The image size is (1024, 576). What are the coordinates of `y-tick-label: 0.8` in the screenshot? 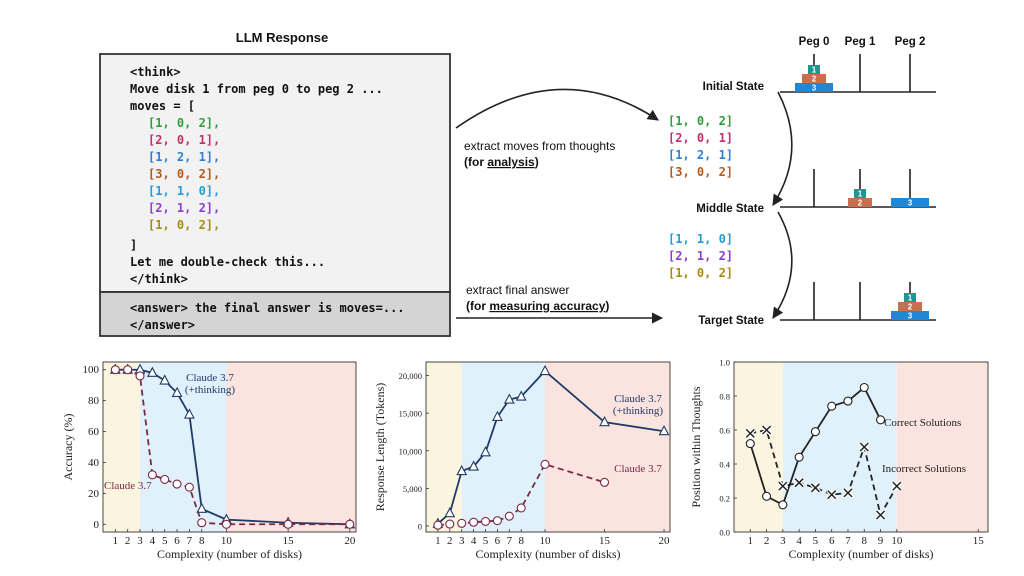 It's located at (724, 397).